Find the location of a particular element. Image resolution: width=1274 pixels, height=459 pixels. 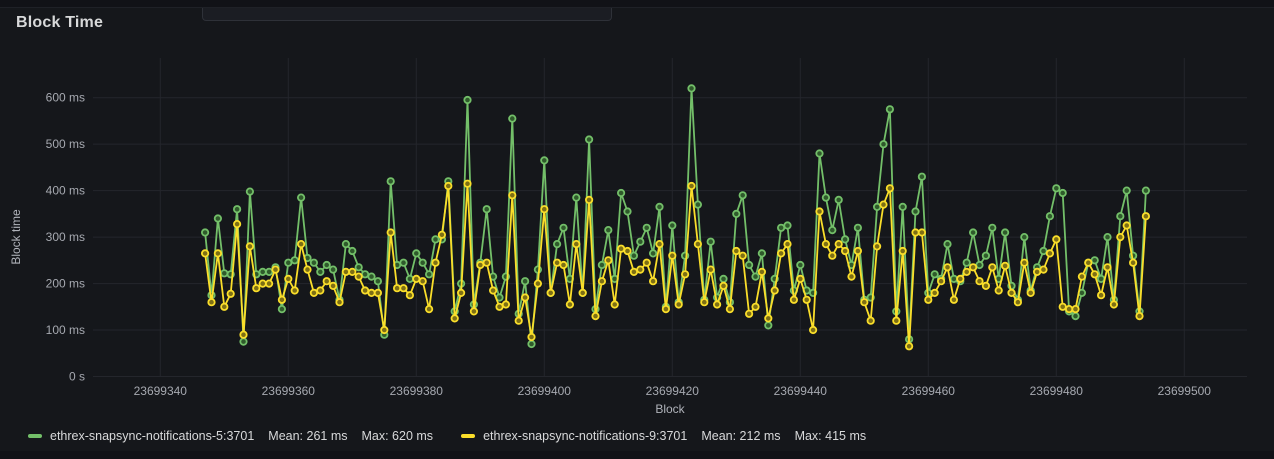

x-tick-label: 23699340 is located at coordinates (161, 391).